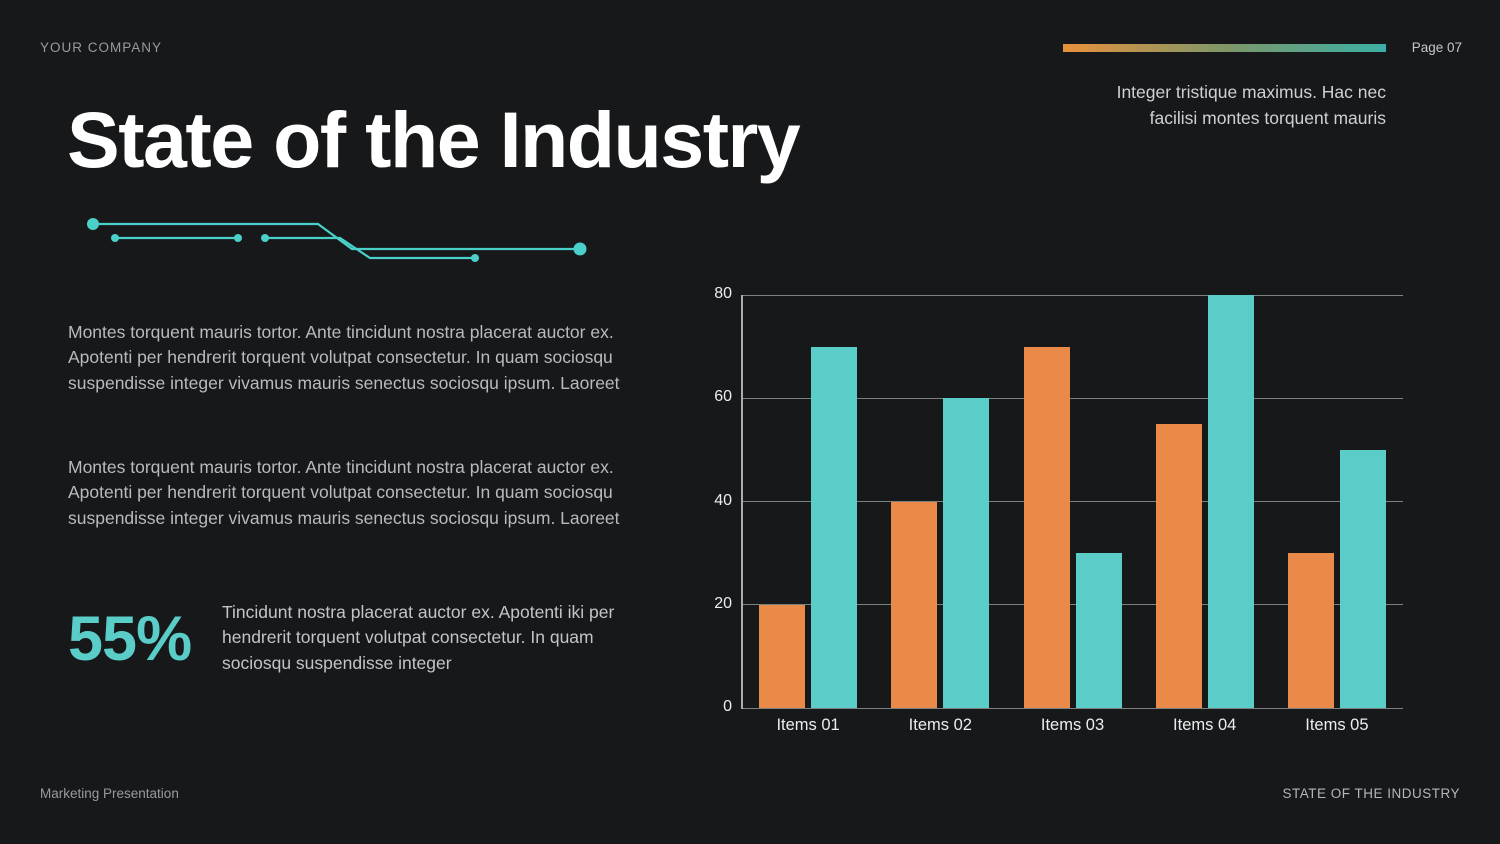 Image resolution: width=1500 pixels, height=844 pixels. Describe the element at coordinates (723, 603) in the screenshot. I see `chart-ytick-20: 20` at that location.